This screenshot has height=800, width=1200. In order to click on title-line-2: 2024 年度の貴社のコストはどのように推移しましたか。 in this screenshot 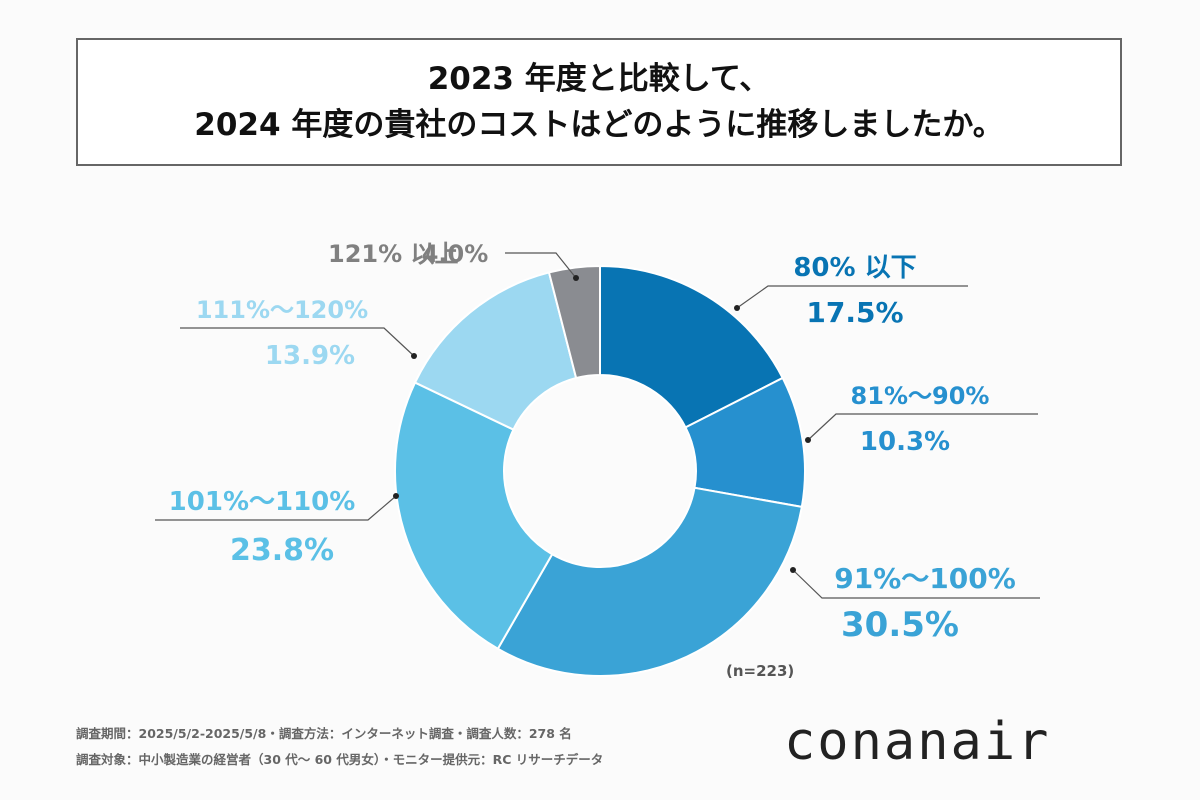, I will do `click(599, 125)`.